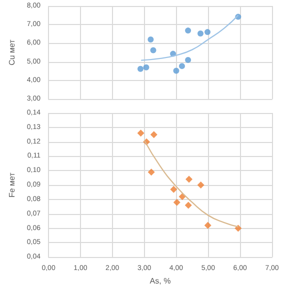  What do you see at coordinates (12, 185) in the screenshot?
I see `y-axis-title: Fe мет` at bounding box center [12, 185].